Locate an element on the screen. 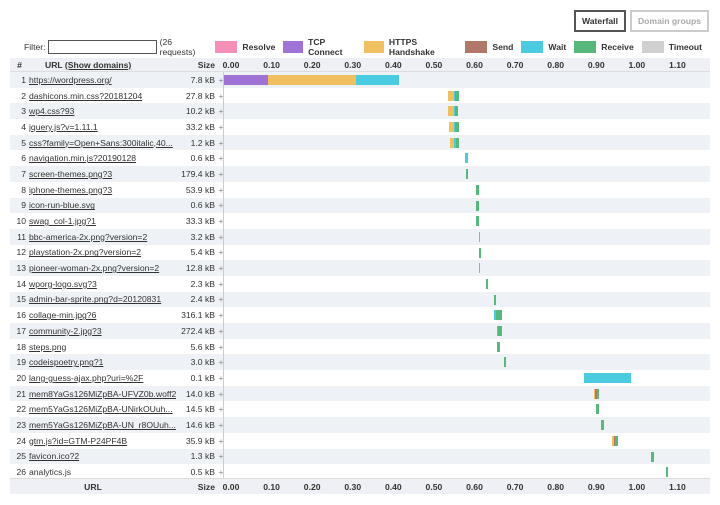  request-row: 20 lang-guess-ajax.php?uri=%2F 0.1 kB + is located at coordinates (360, 378).